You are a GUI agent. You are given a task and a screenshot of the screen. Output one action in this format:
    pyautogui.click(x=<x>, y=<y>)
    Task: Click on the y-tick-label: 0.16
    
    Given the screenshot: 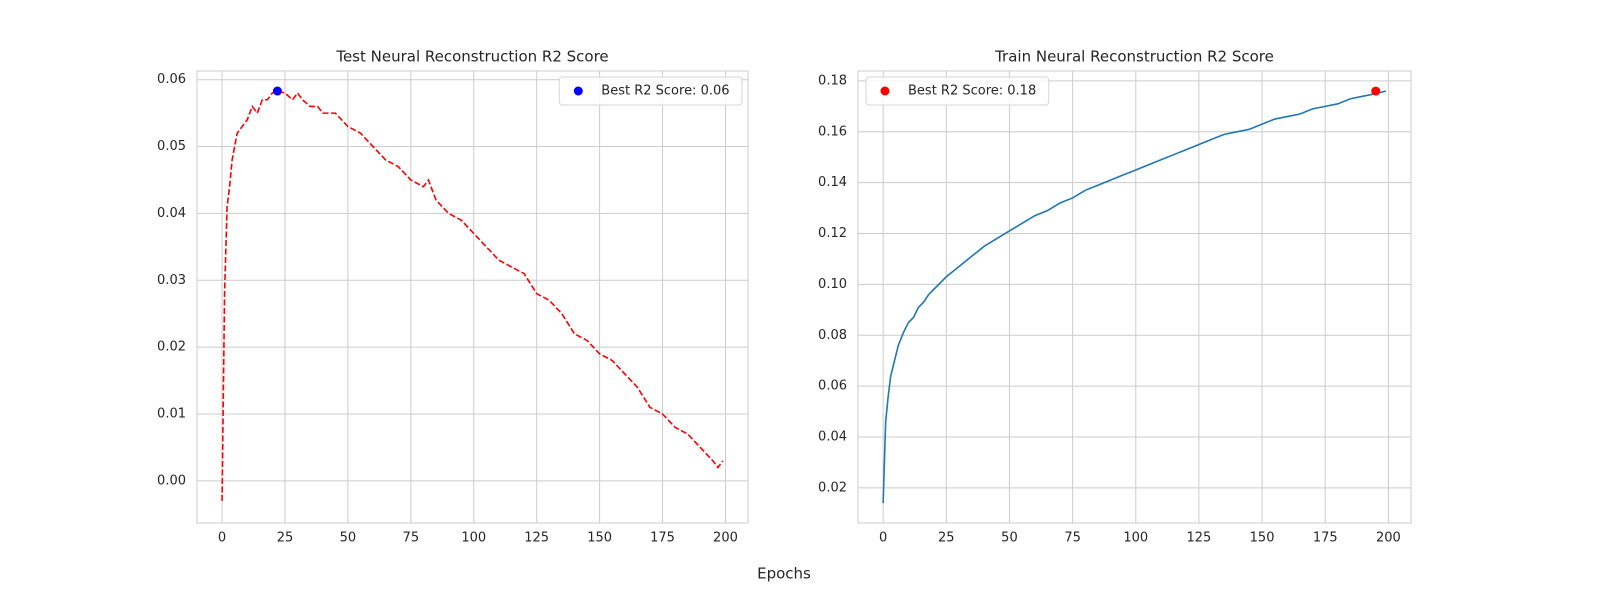 What is the action you would take?
    pyautogui.click(x=832, y=131)
    